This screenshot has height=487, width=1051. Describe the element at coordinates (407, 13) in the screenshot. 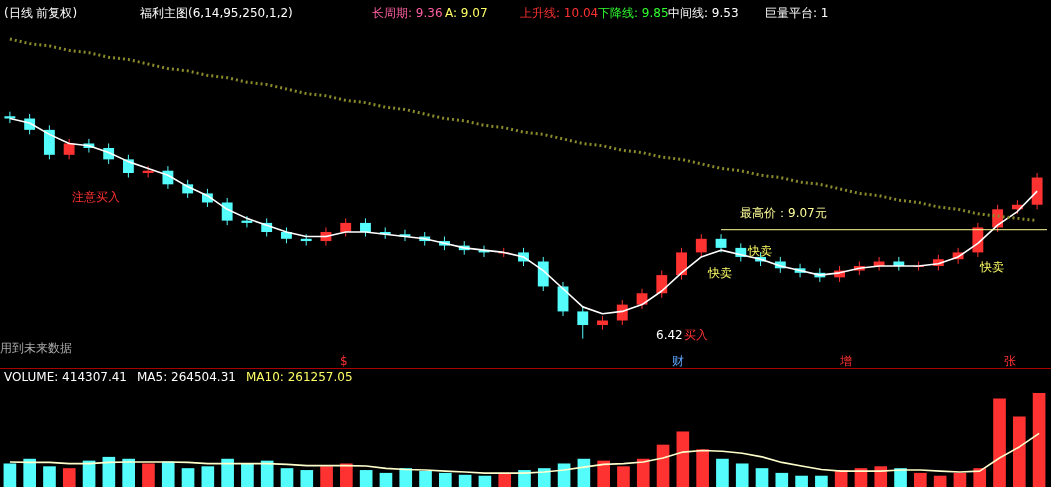

I see `text: 长周期: 9.36` at that location.